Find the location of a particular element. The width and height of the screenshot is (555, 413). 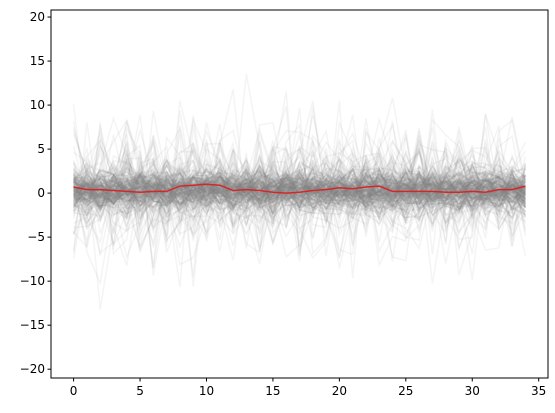

x-axis: 0 5 10 15 20 25 30 35 is located at coordinates (308, 388).